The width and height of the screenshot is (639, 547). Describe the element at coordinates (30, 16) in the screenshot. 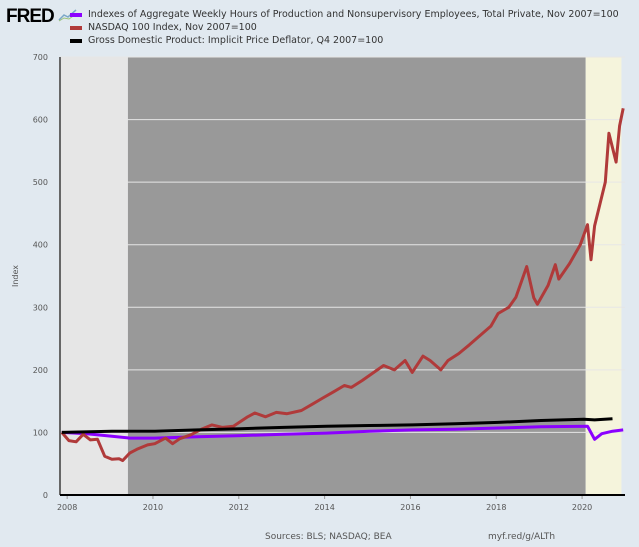

I see `fred-logo: FRED` at that location.